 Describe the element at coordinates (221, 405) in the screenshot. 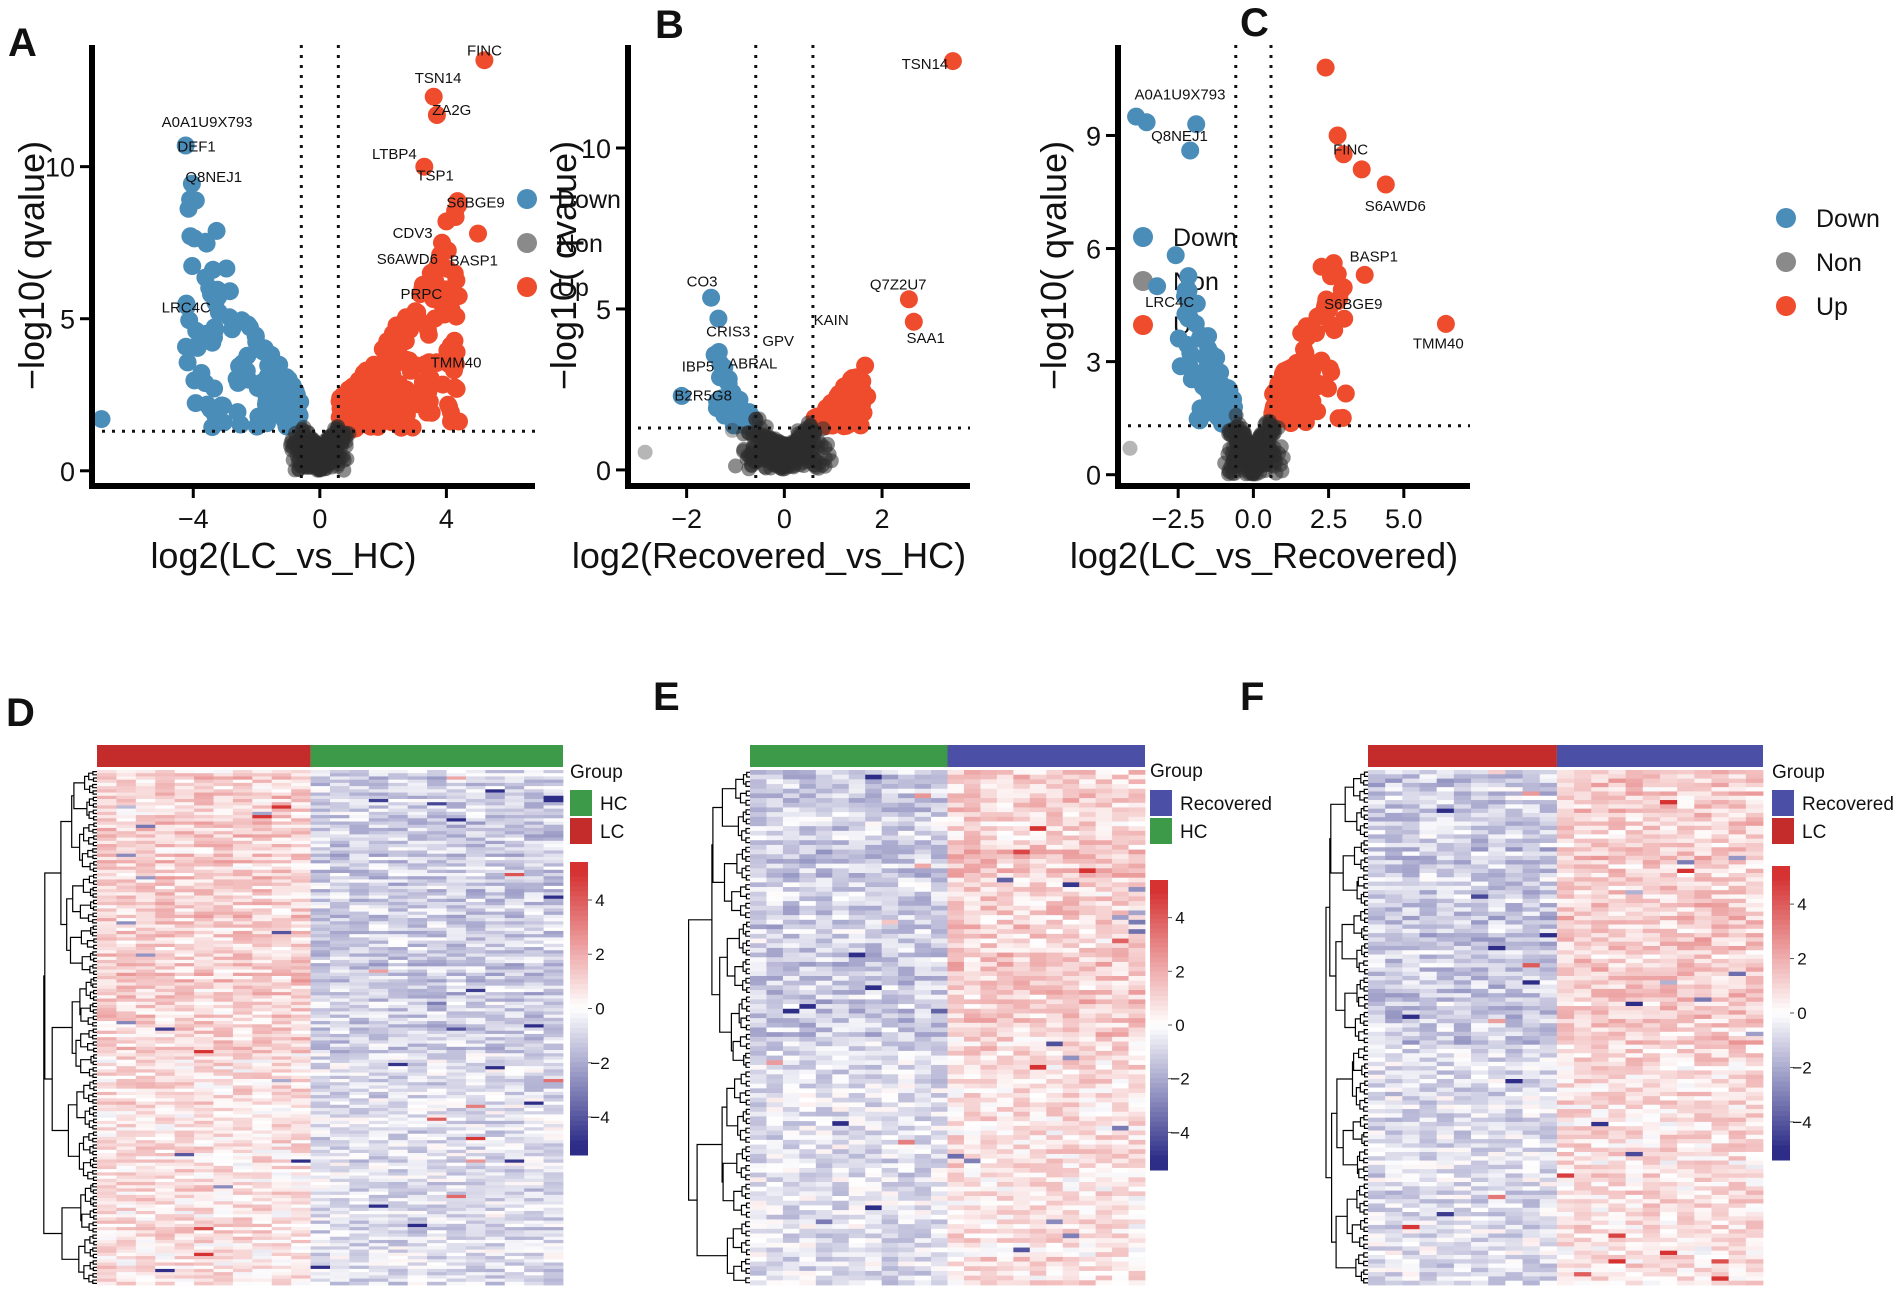

I see `point-down` at that location.